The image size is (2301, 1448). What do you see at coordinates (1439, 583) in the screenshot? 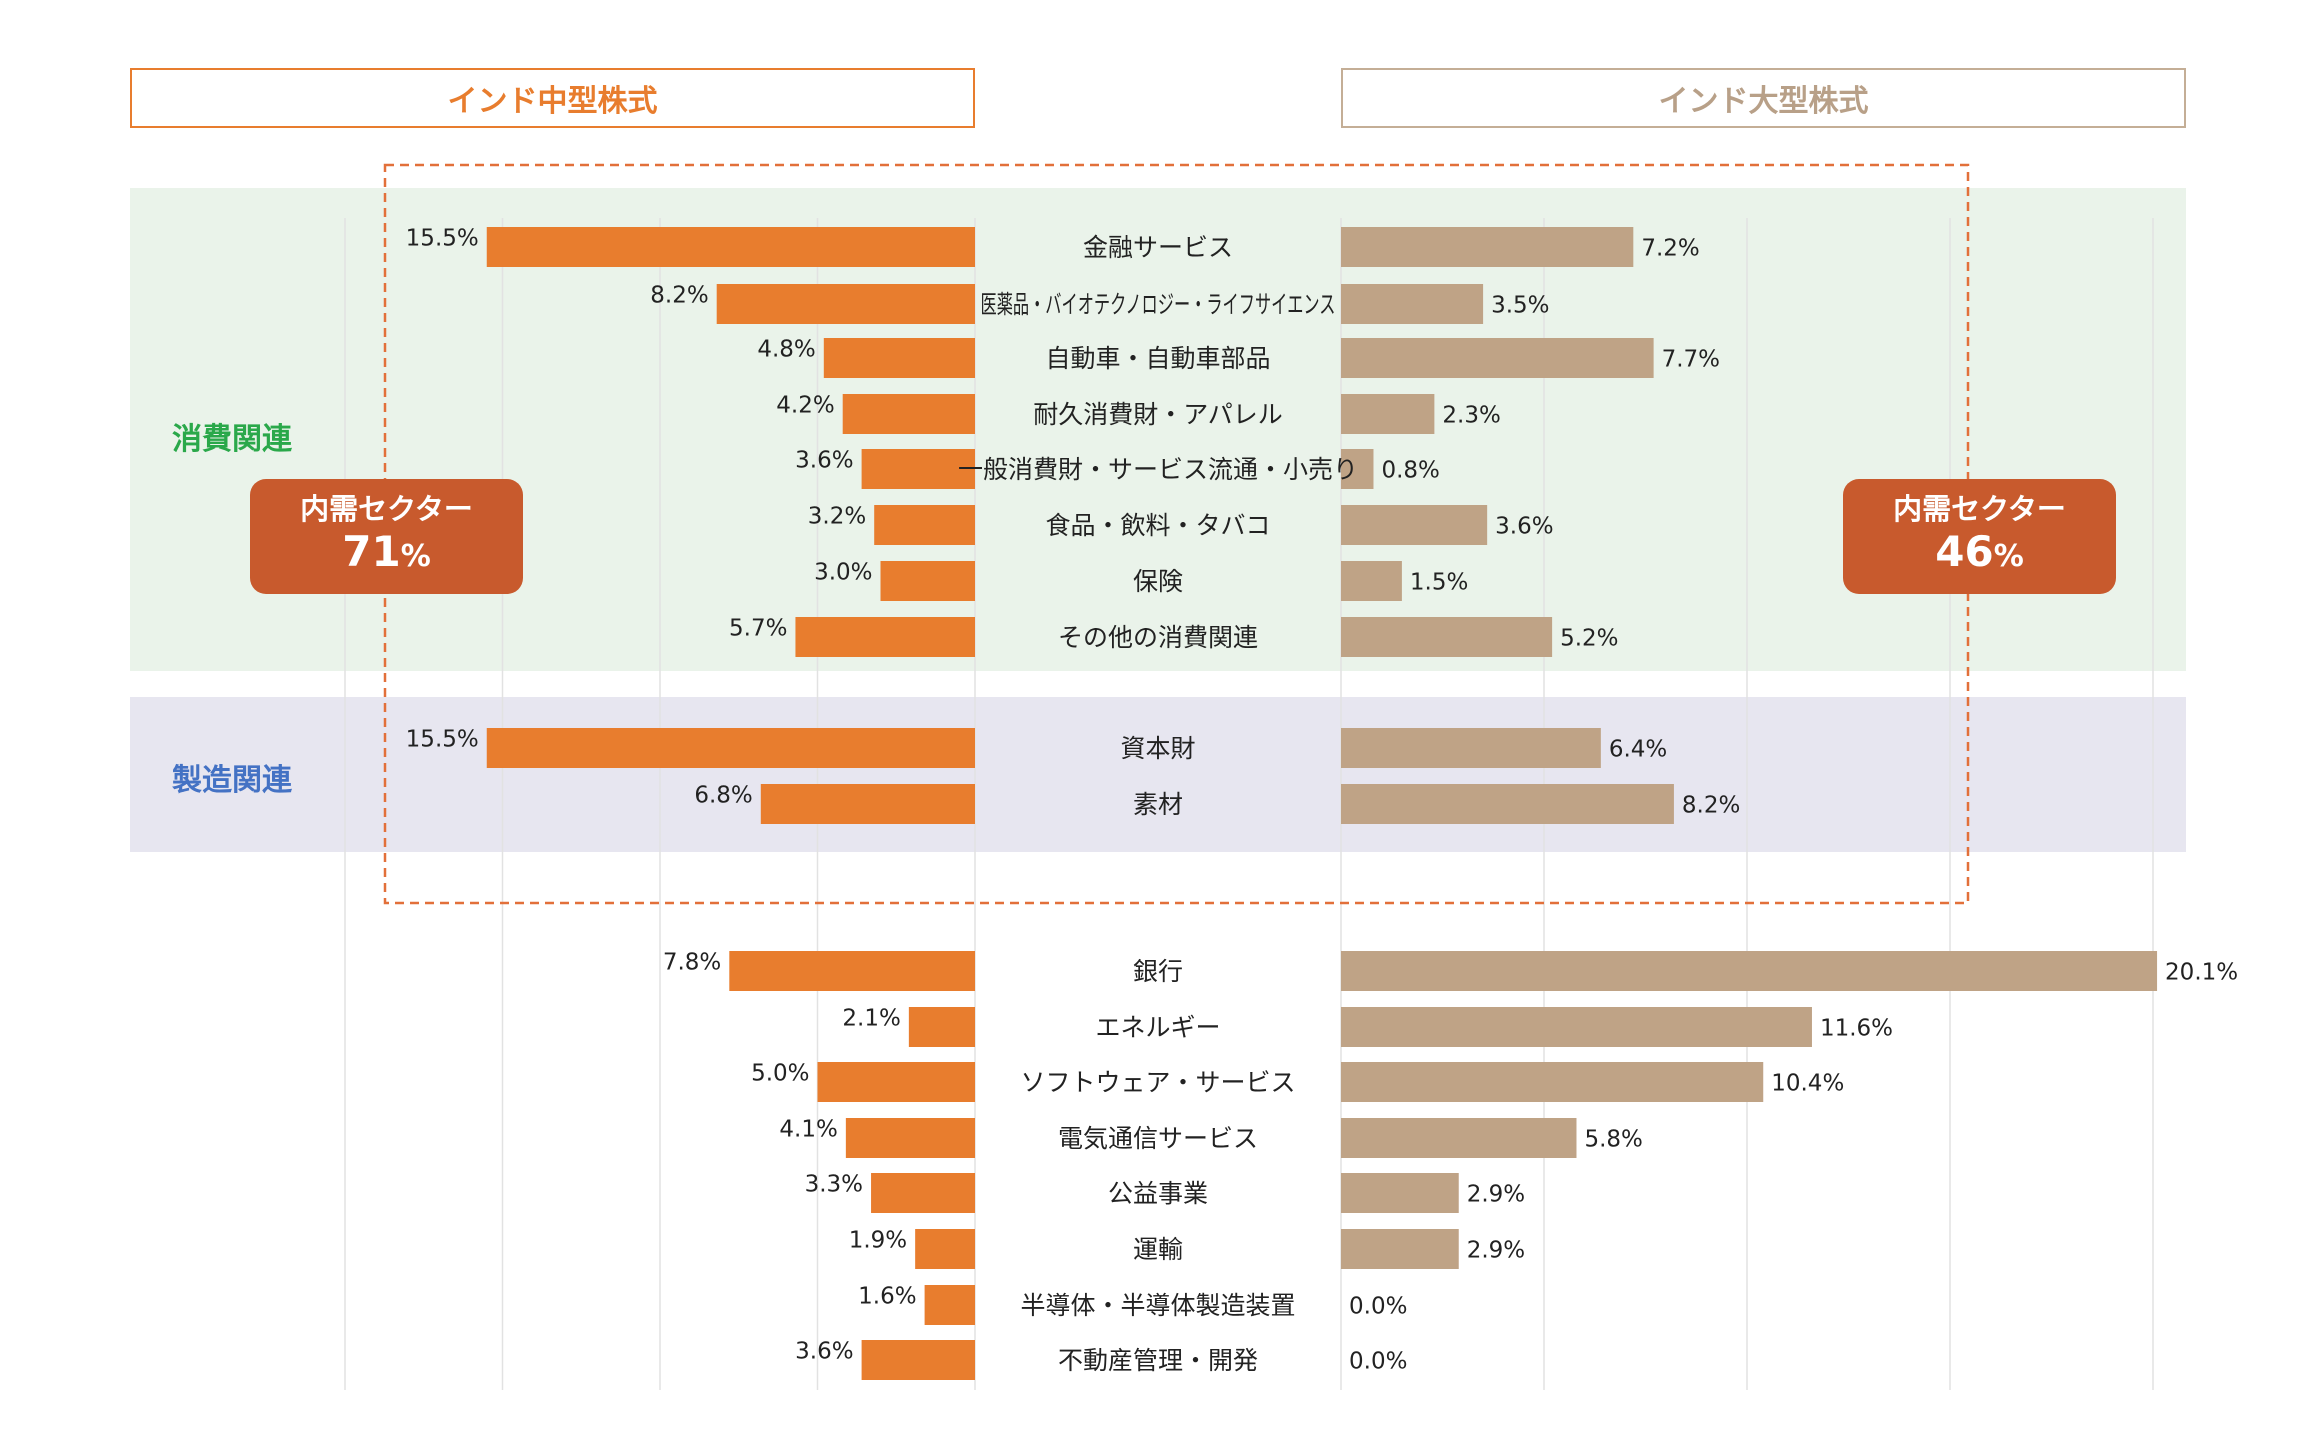
I see `large-cap-value-label: 1.5%` at bounding box center [1439, 583].